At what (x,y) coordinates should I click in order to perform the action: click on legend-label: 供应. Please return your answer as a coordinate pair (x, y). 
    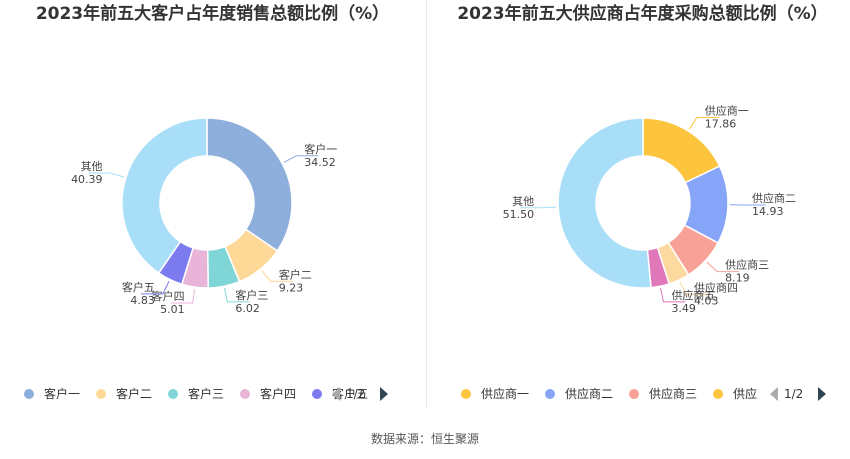
    Looking at the image, I should click on (745, 394).